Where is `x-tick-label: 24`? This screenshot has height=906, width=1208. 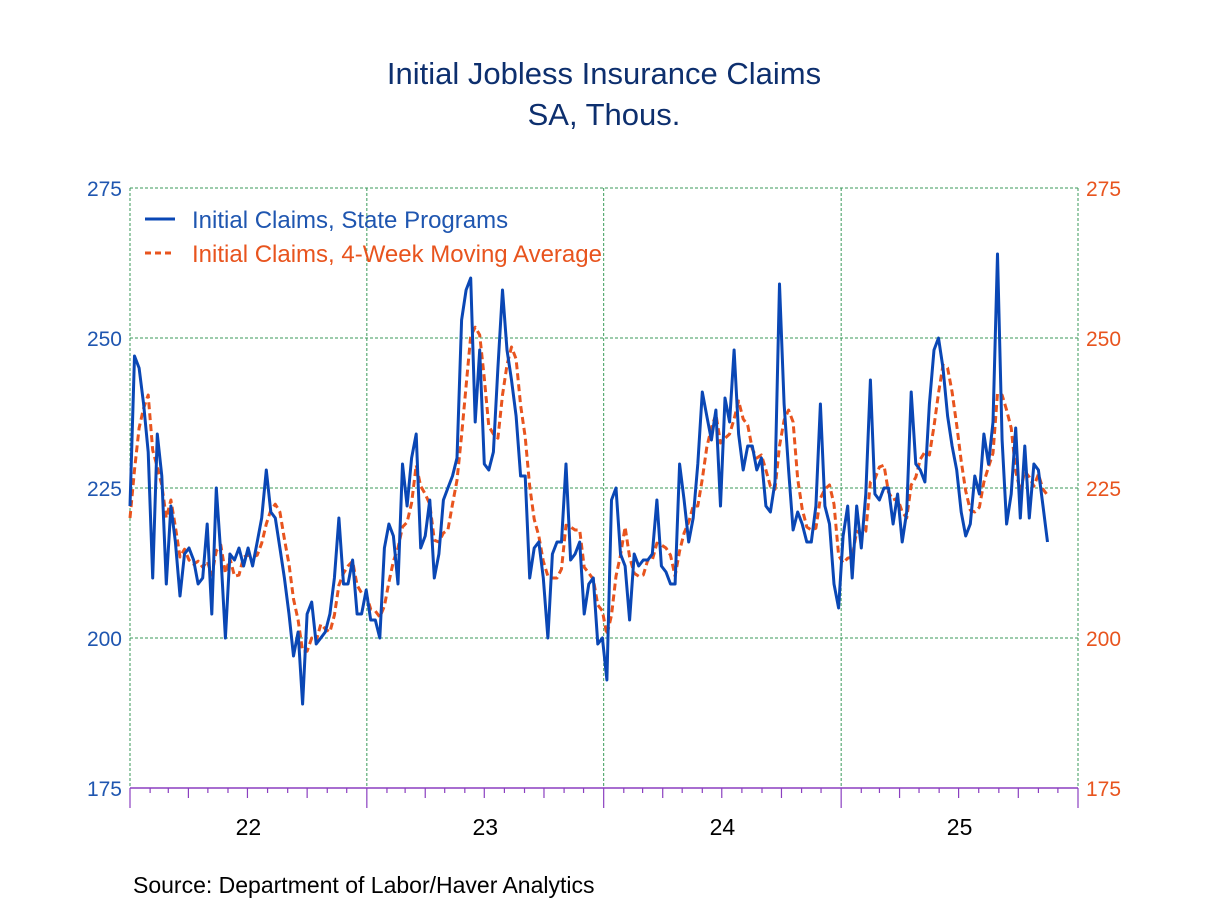 x-tick-label: 24 is located at coordinates (723, 827).